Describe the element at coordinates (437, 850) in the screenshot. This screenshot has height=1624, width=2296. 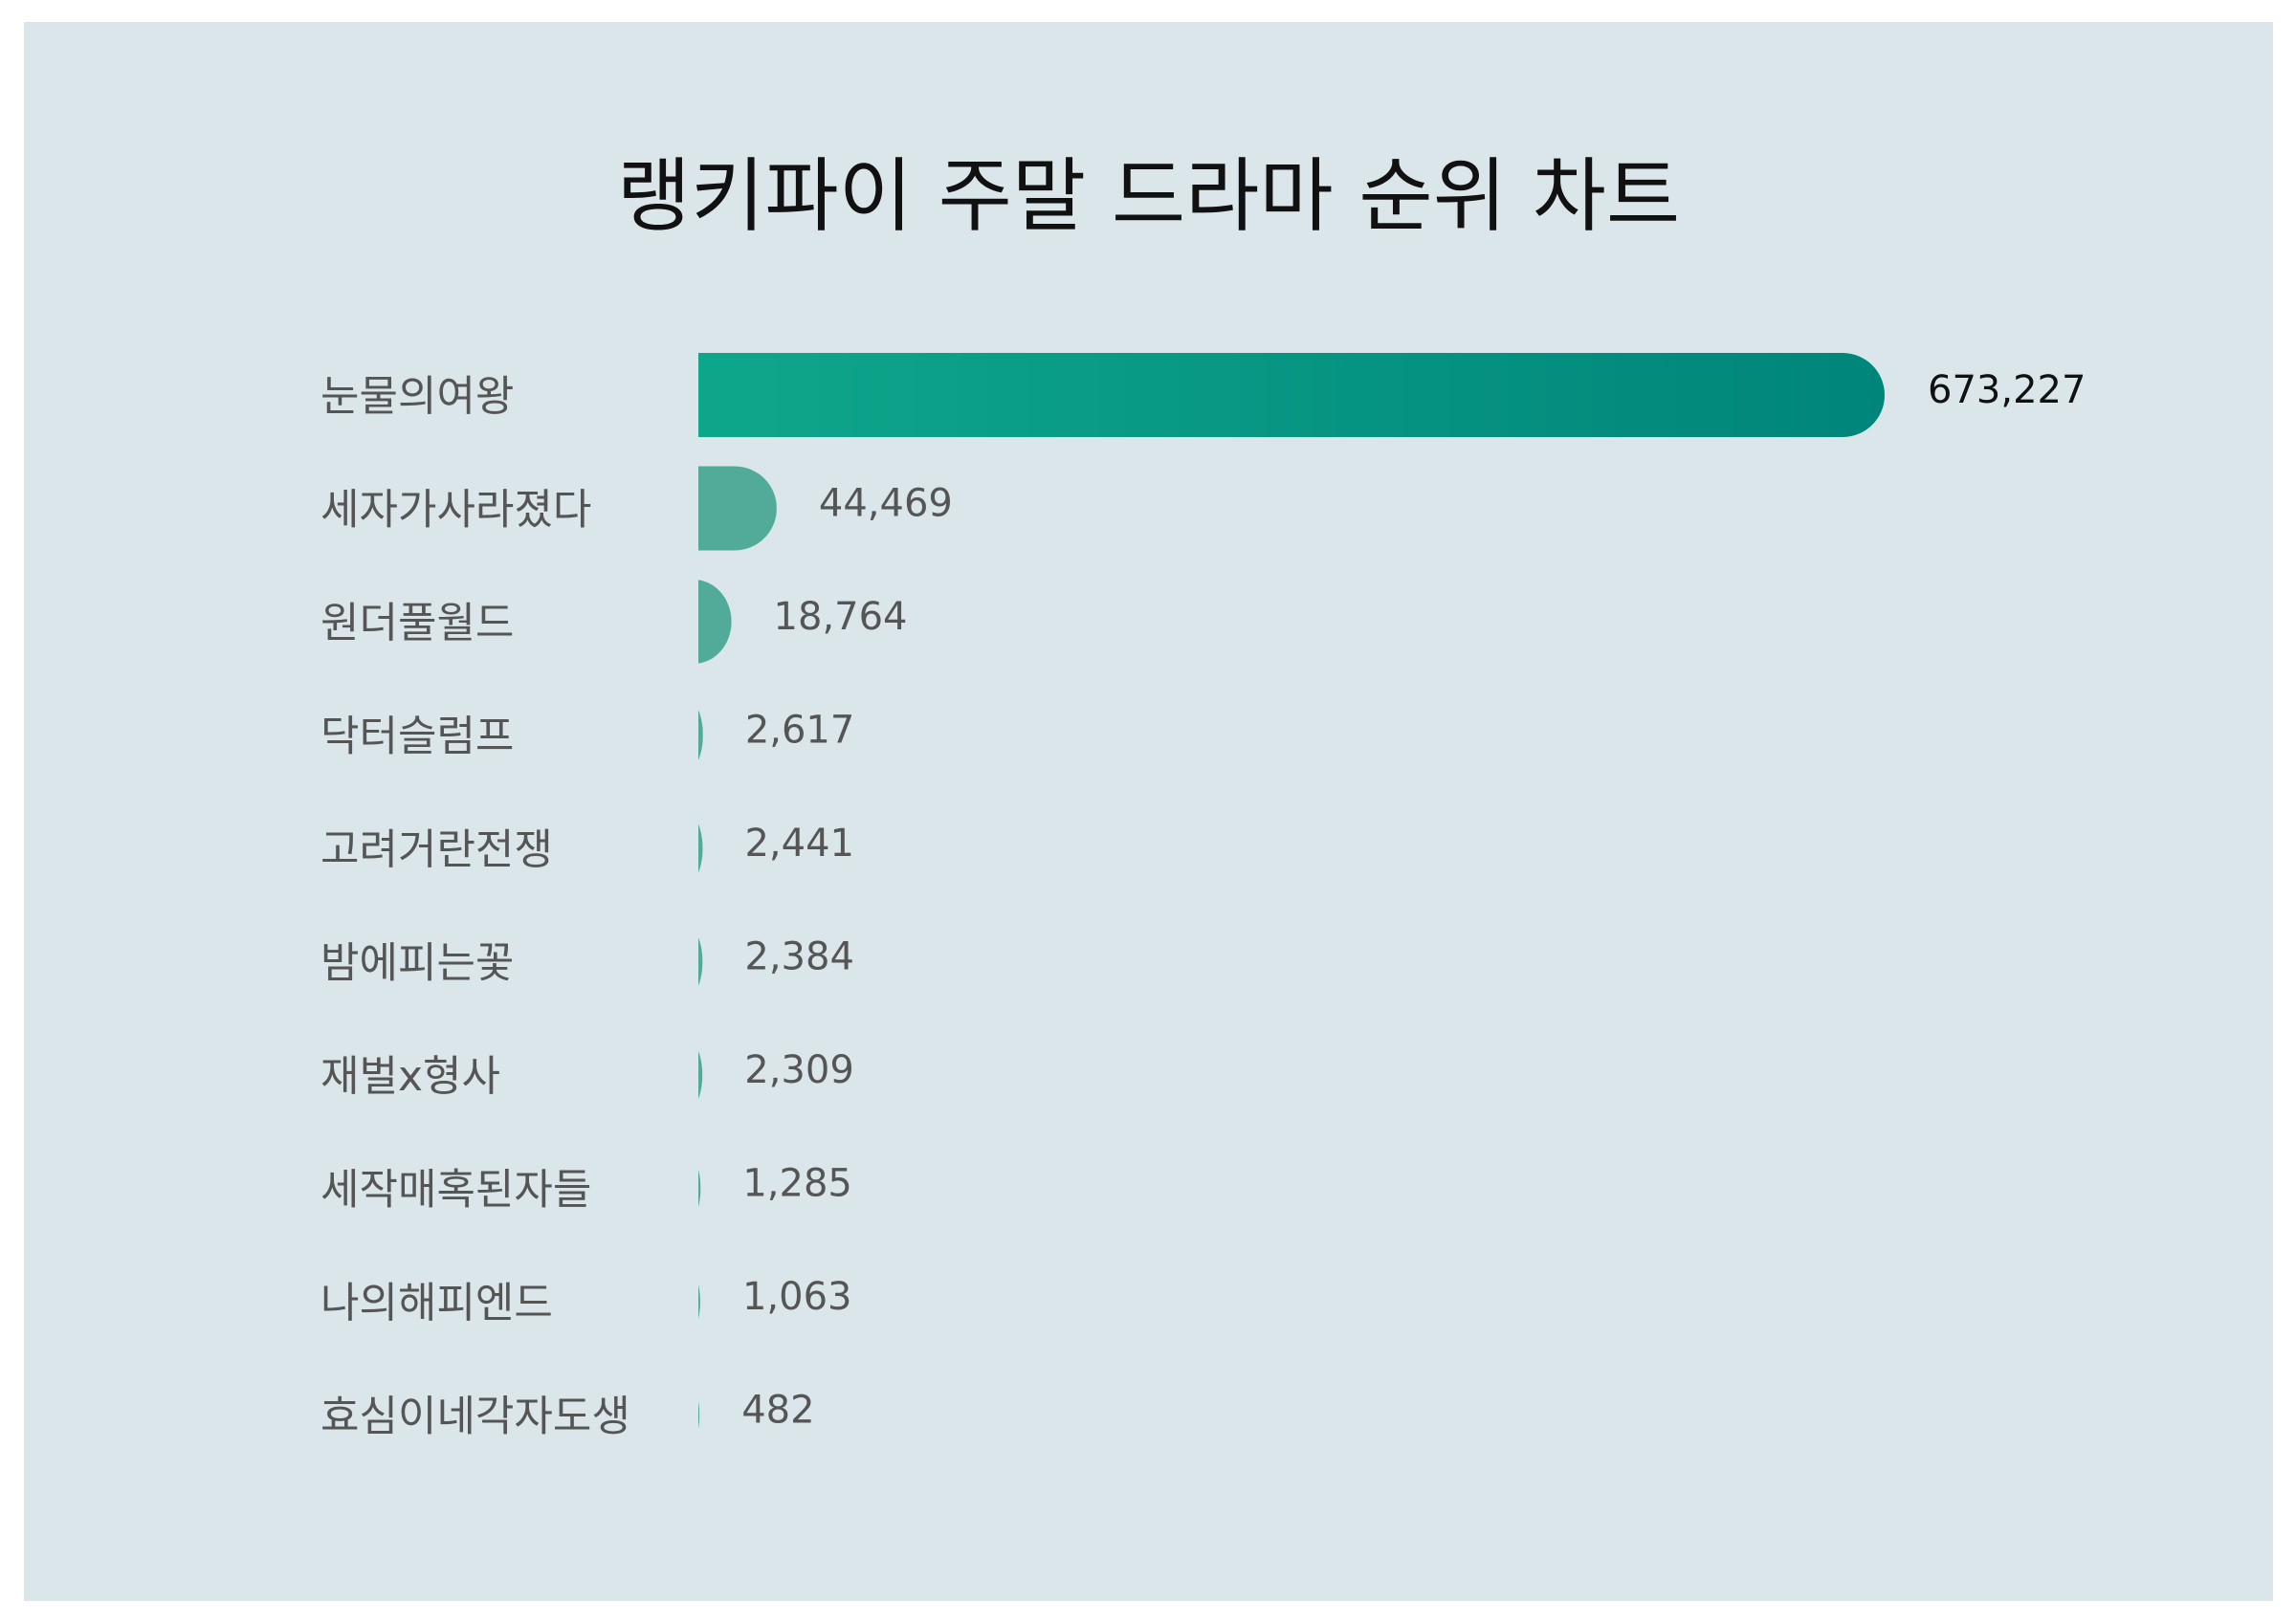
I see `category-label: 고려거란전쟁` at that location.